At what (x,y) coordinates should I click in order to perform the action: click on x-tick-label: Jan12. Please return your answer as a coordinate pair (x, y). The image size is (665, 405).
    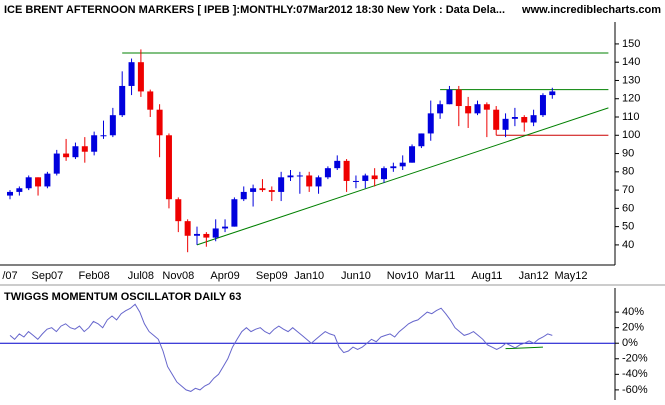
    Looking at the image, I should click on (534, 276).